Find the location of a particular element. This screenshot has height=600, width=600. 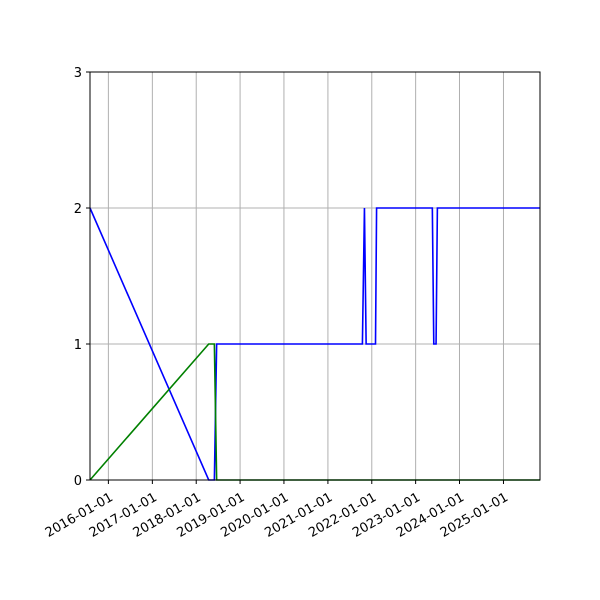

y-tick-label: 2 is located at coordinates (78, 209).